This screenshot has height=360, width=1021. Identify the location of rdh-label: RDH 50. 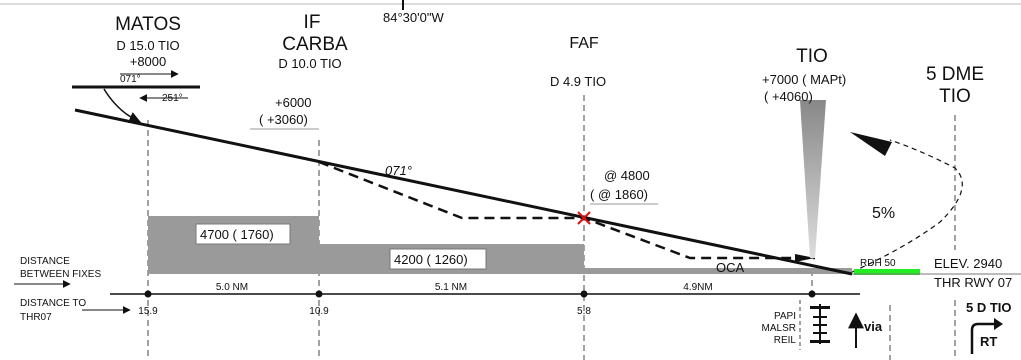
(878, 263).